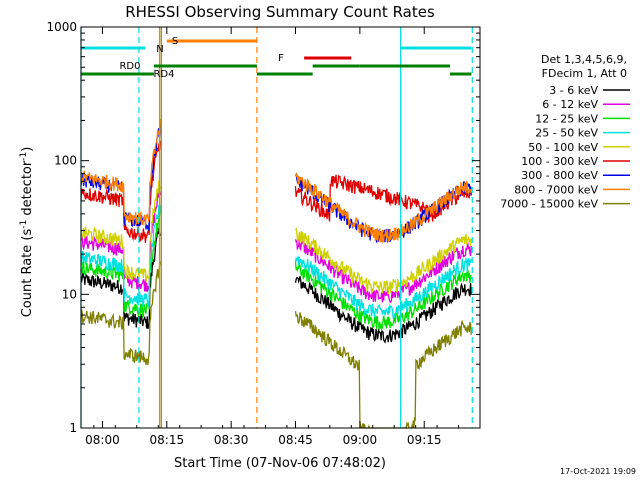 The image size is (640, 480). Describe the element at coordinates (563, 147) in the screenshot. I see `legend-label-5: 50 - 100 keV` at that location.